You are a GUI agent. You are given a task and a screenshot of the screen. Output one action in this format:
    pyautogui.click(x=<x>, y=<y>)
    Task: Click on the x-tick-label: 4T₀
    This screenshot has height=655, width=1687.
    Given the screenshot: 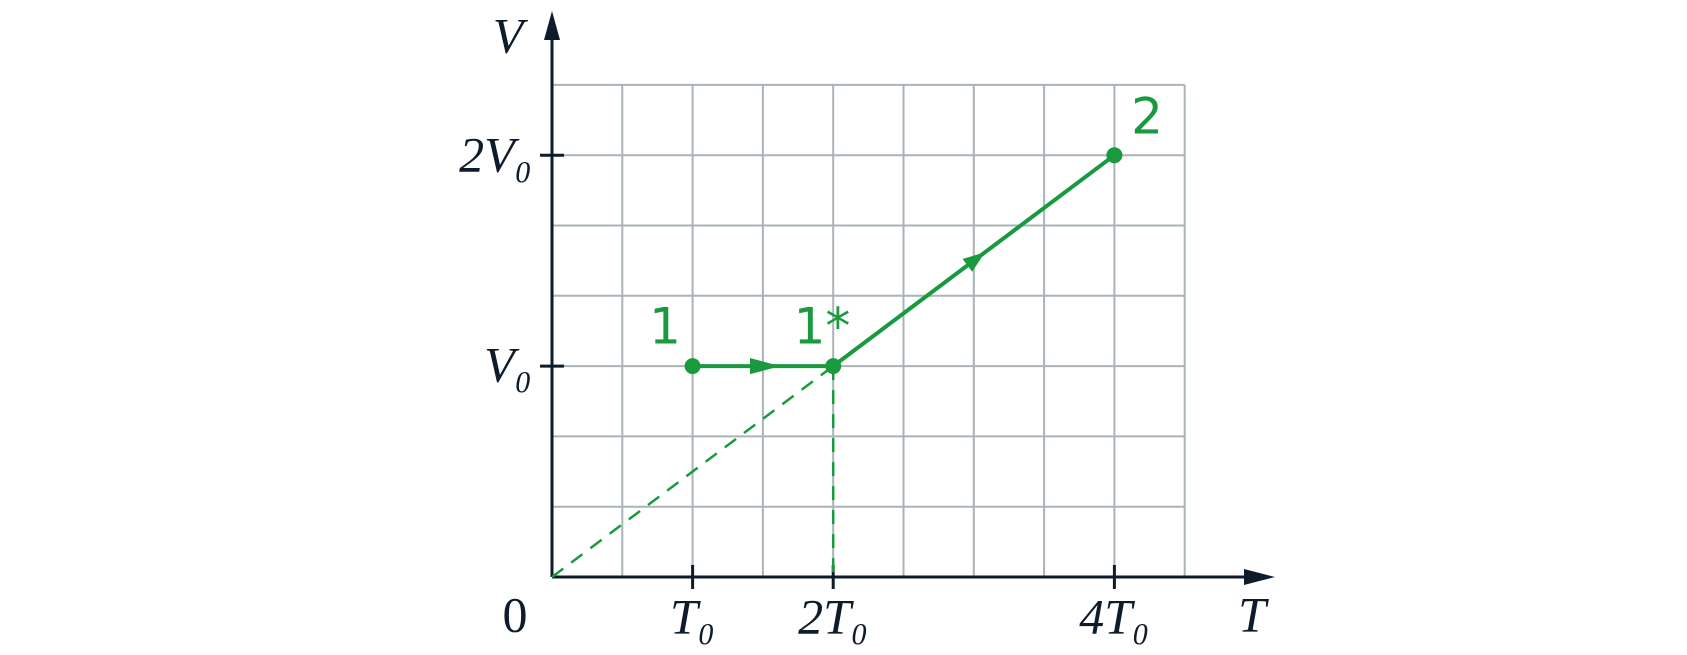 What is the action you would take?
    pyautogui.click(x=1114, y=616)
    